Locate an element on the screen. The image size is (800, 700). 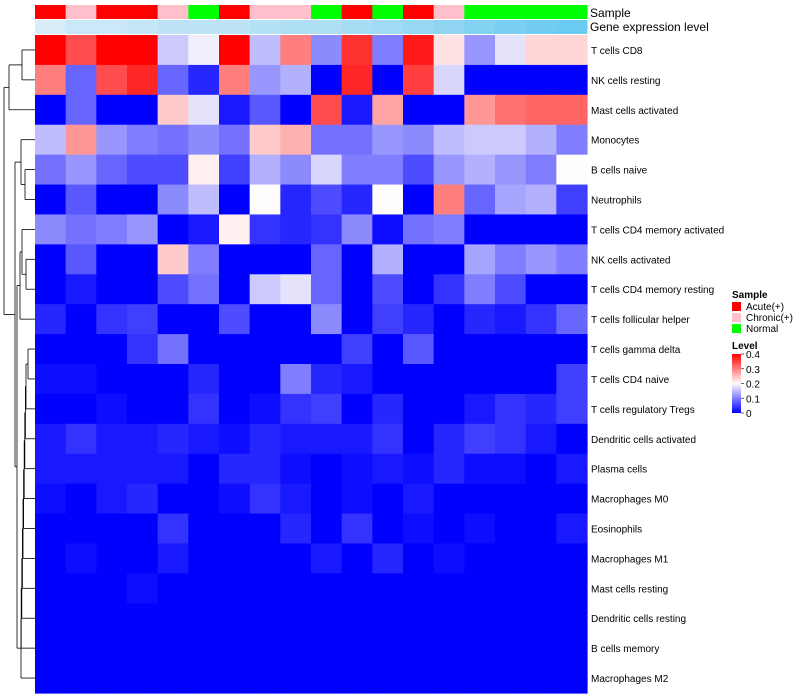
legend-tick-label: 0 is located at coordinates (749, 414).